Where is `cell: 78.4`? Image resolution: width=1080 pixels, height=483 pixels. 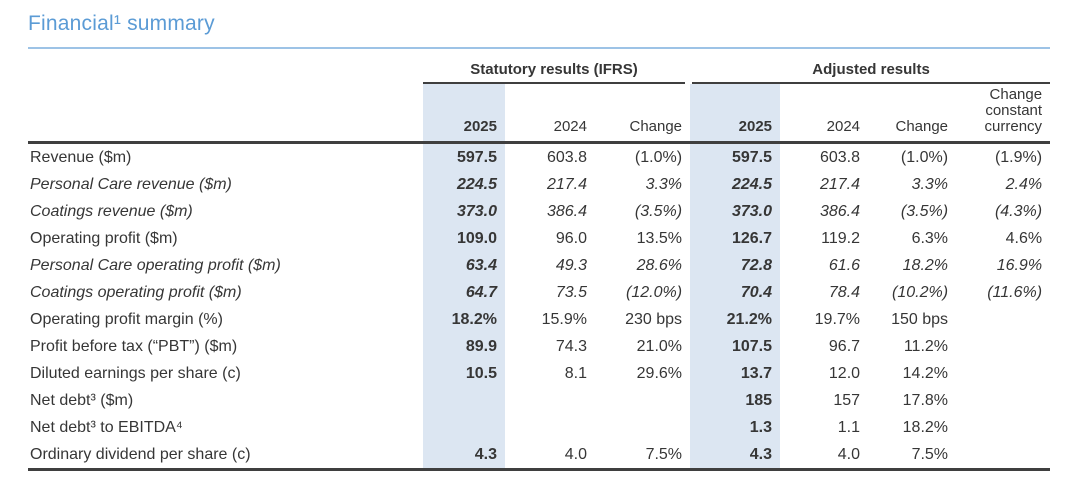
cell: 78.4 is located at coordinates (844, 292).